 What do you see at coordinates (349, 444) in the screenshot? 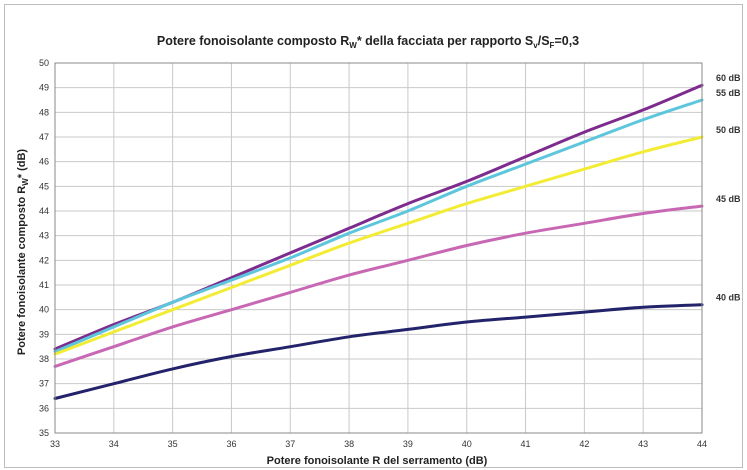
I see `x-tick-label: 38` at bounding box center [349, 444].